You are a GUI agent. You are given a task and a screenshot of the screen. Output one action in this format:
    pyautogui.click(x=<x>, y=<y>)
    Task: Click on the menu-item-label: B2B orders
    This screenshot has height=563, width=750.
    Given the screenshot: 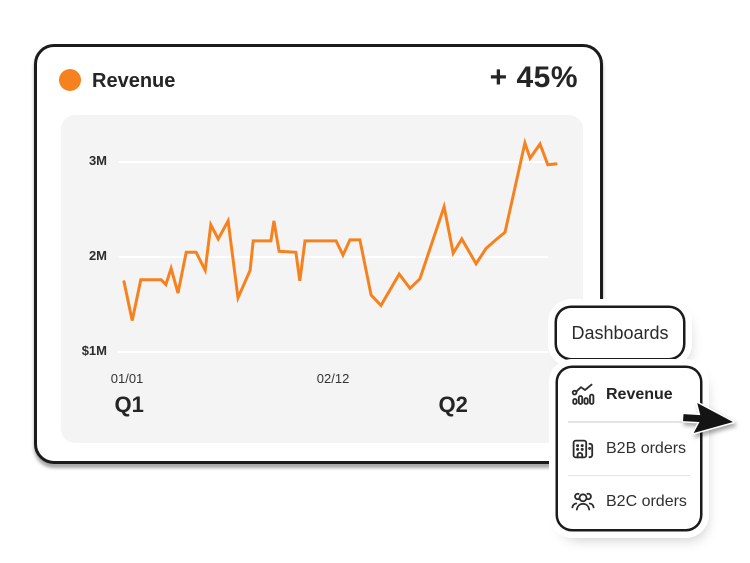 What is the action you would take?
    pyautogui.click(x=646, y=448)
    